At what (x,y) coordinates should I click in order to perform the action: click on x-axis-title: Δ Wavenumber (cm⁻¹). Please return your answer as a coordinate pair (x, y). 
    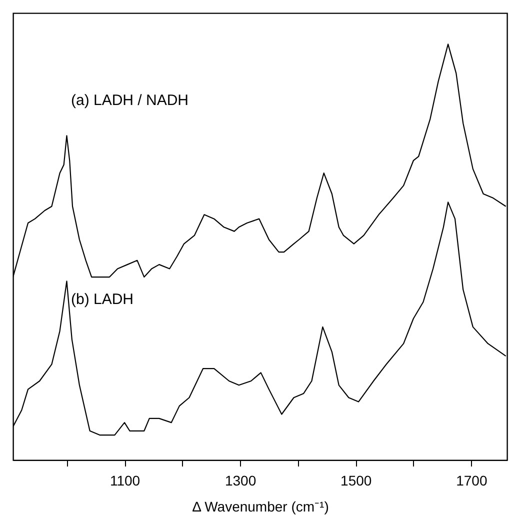
    Looking at the image, I should click on (260, 506).